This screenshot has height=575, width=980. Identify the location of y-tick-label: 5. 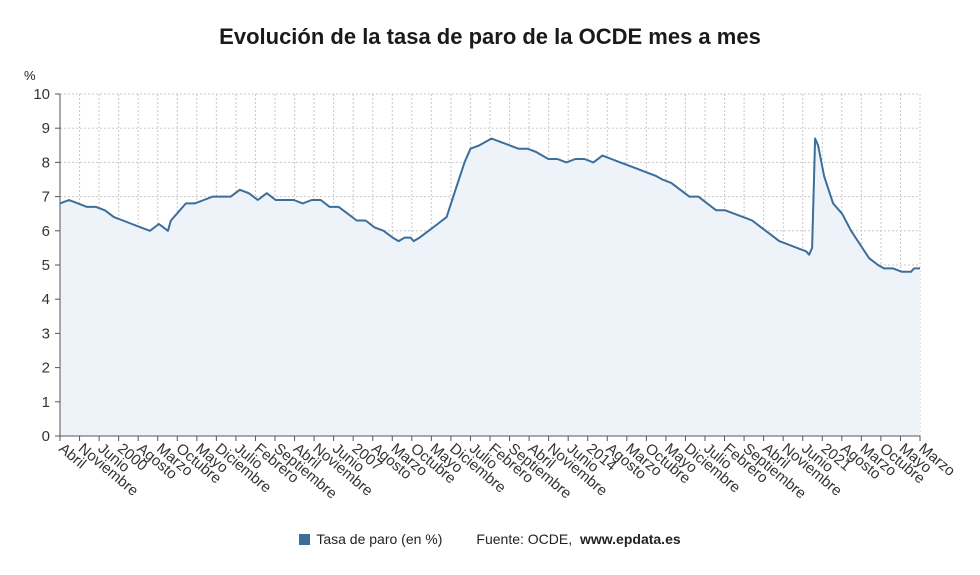
(46, 265).